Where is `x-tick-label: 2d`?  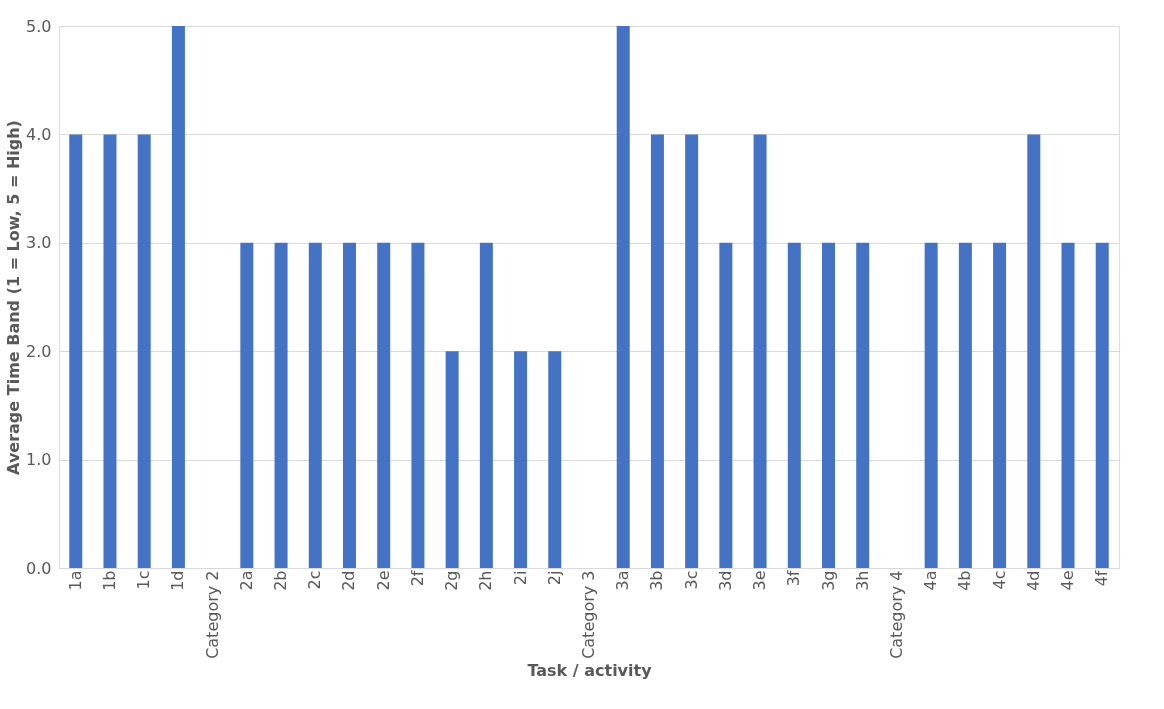 x-tick-label: 2d is located at coordinates (349, 580).